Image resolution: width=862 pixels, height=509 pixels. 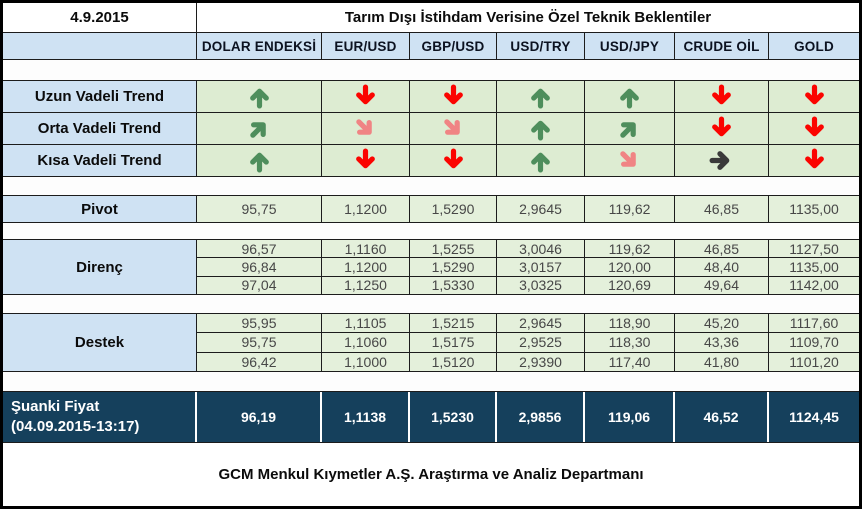 I want to click on resistance-value: 1127,50, so click(x=814, y=249).